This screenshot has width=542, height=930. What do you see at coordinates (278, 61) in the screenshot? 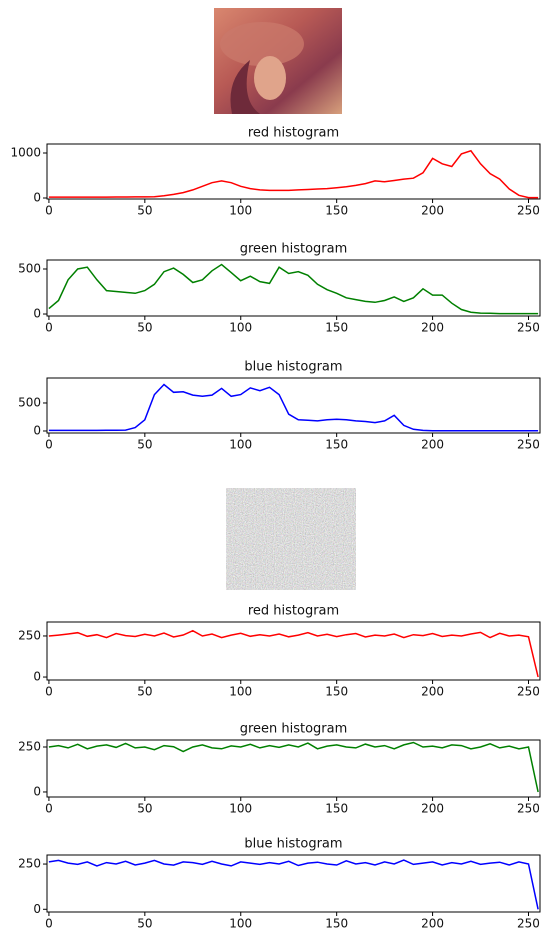
I see `photo` at bounding box center [278, 61].